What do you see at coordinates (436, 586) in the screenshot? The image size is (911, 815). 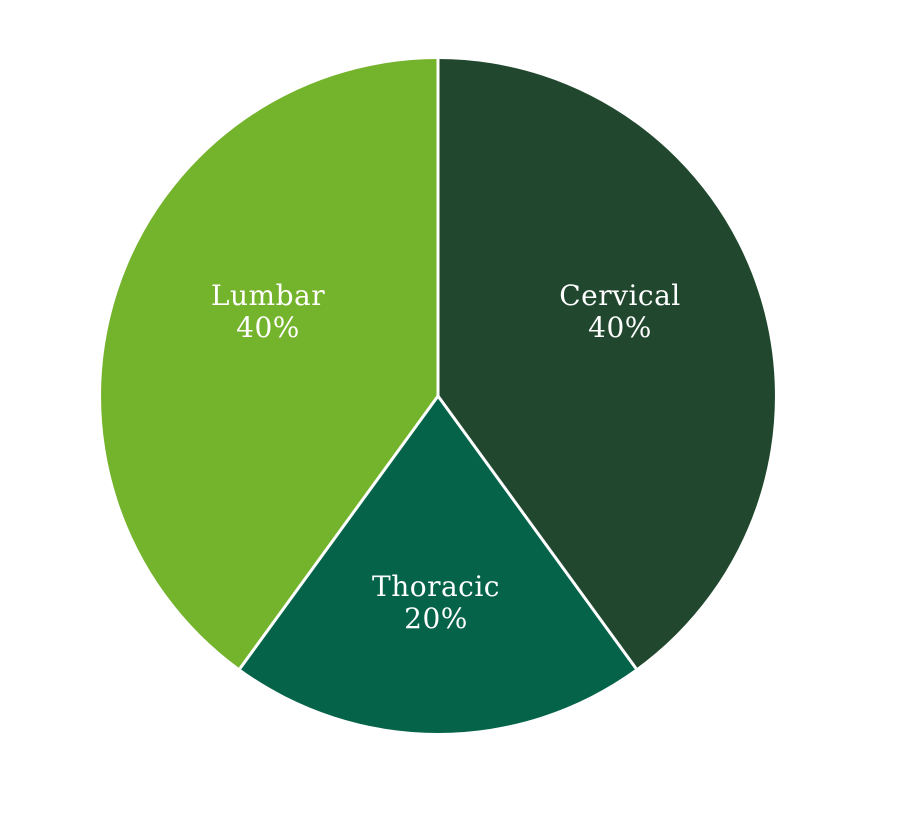 I see `thoracic-label: Thoracic` at bounding box center [436, 586].